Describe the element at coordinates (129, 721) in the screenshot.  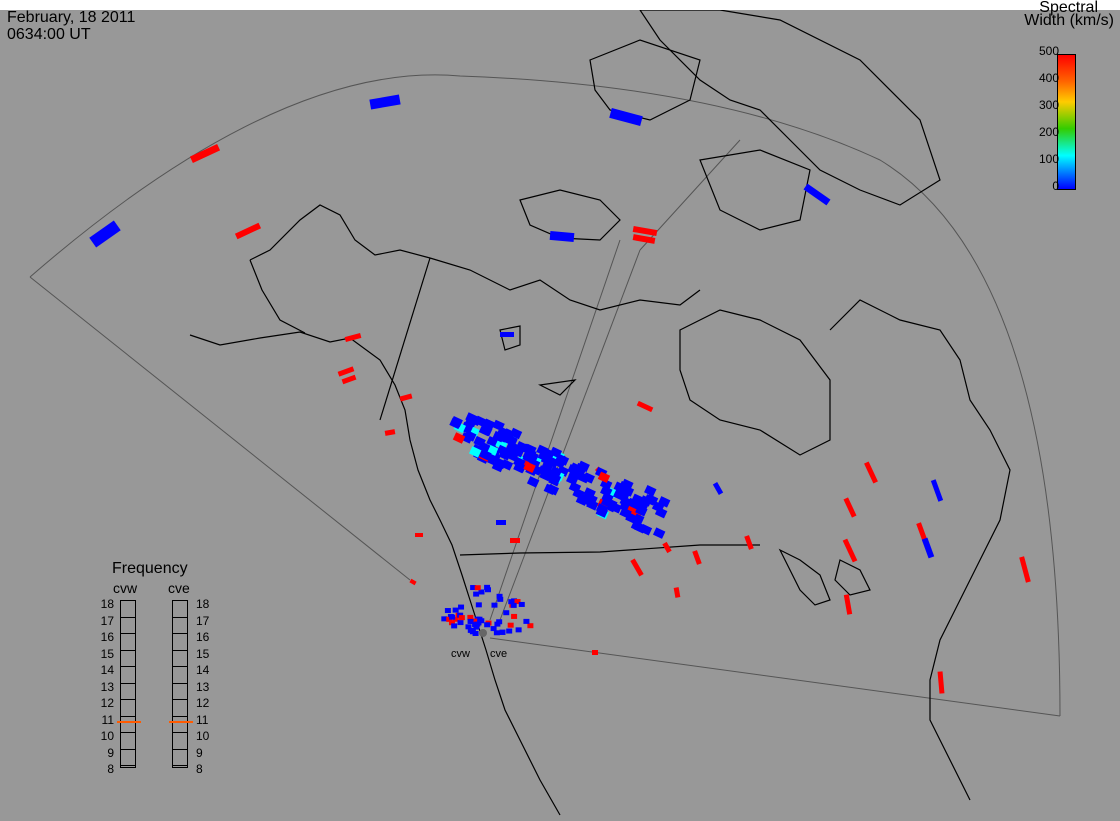
I see `frequency-marker-cvw` at that location.